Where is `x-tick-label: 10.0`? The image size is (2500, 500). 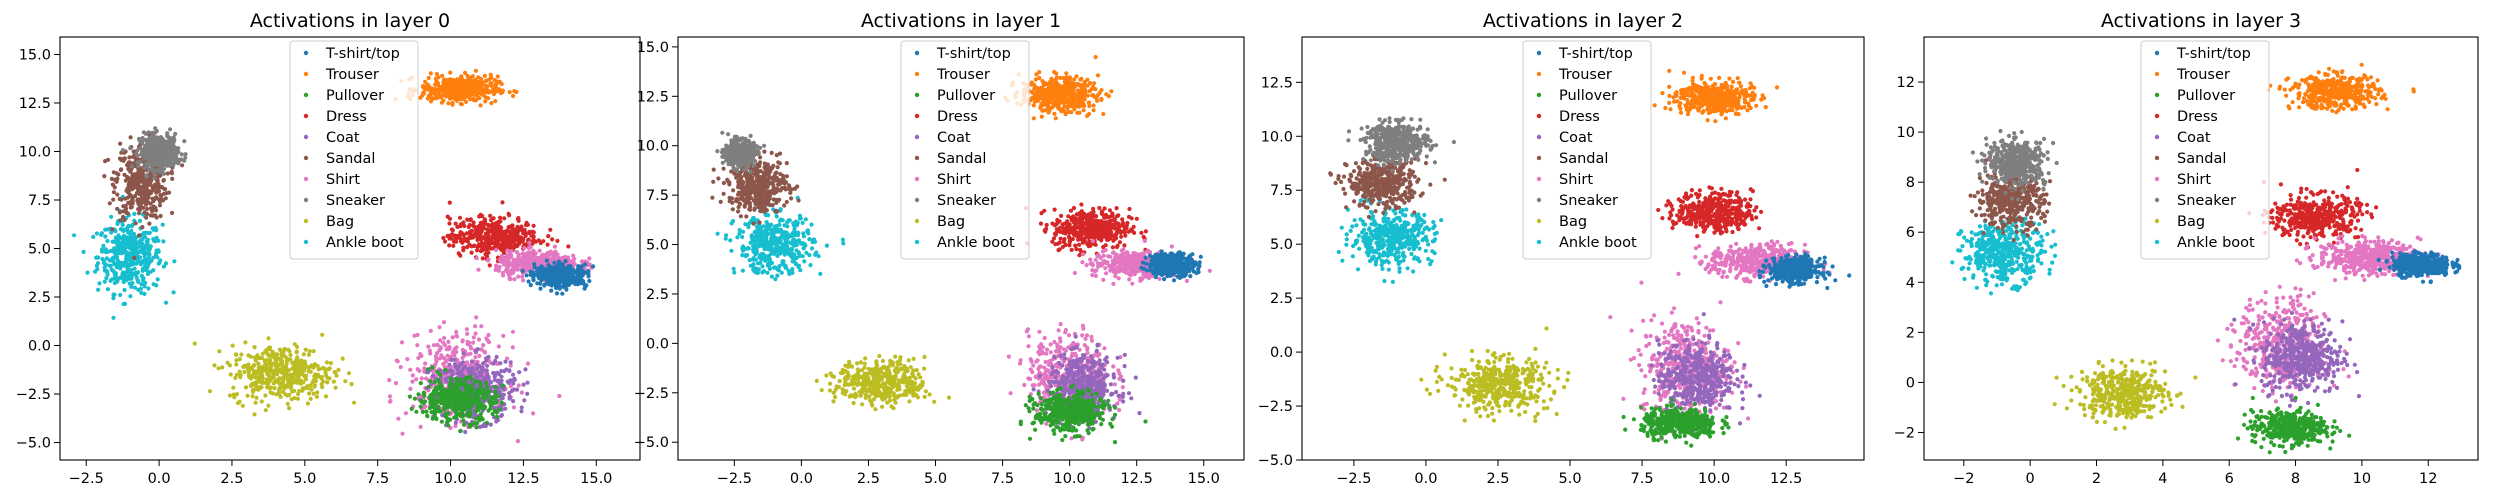 x-tick-label: 10.0 is located at coordinates (450, 479).